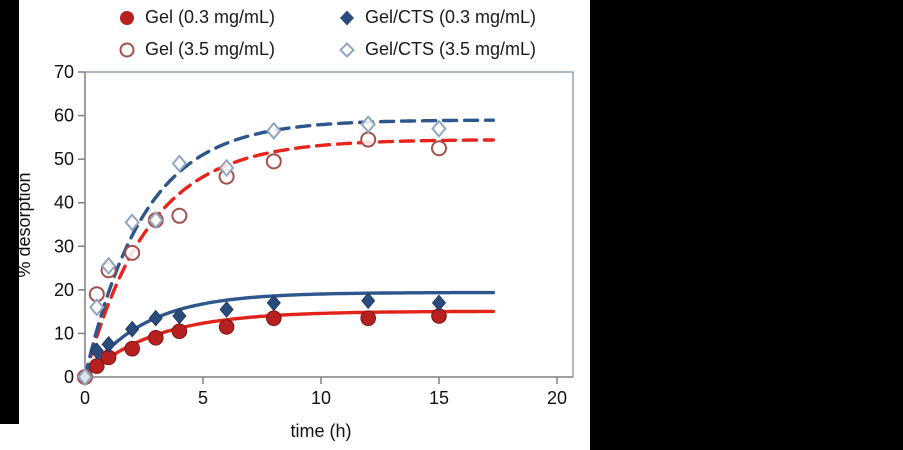 The width and height of the screenshot is (903, 450). Describe the element at coordinates (439, 398) in the screenshot. I see `x-tick-label: 15` at that location.